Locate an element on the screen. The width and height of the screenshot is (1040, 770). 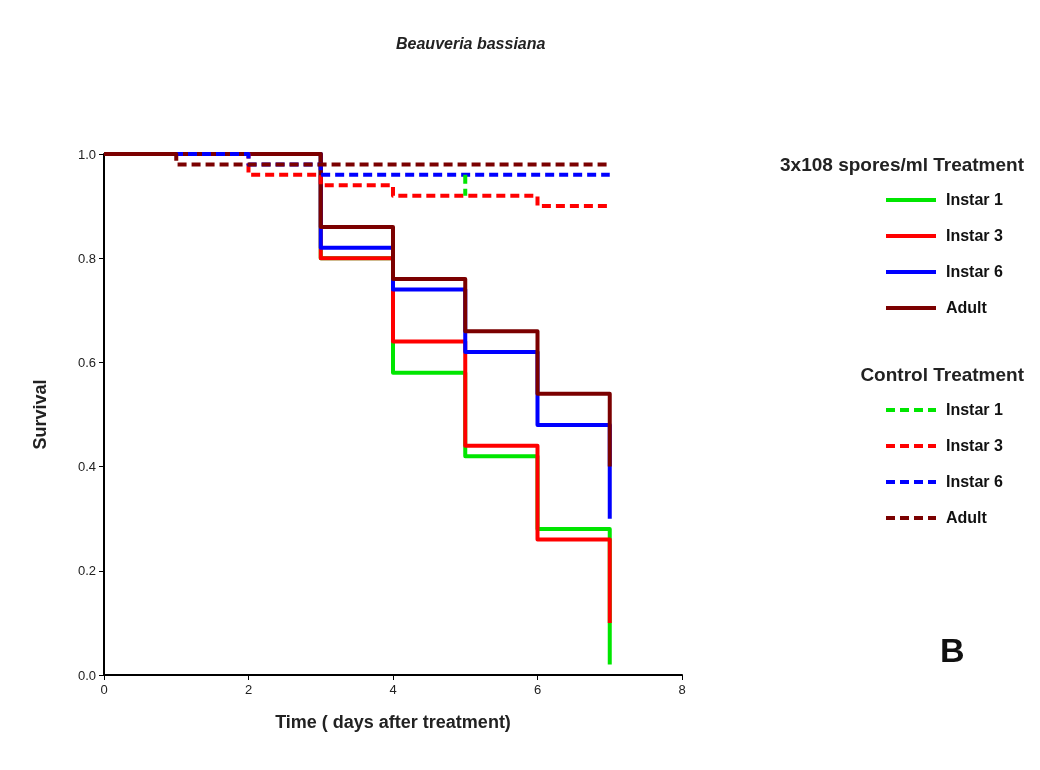
x-tick-label: 6 is located at coordinates (537, 689).